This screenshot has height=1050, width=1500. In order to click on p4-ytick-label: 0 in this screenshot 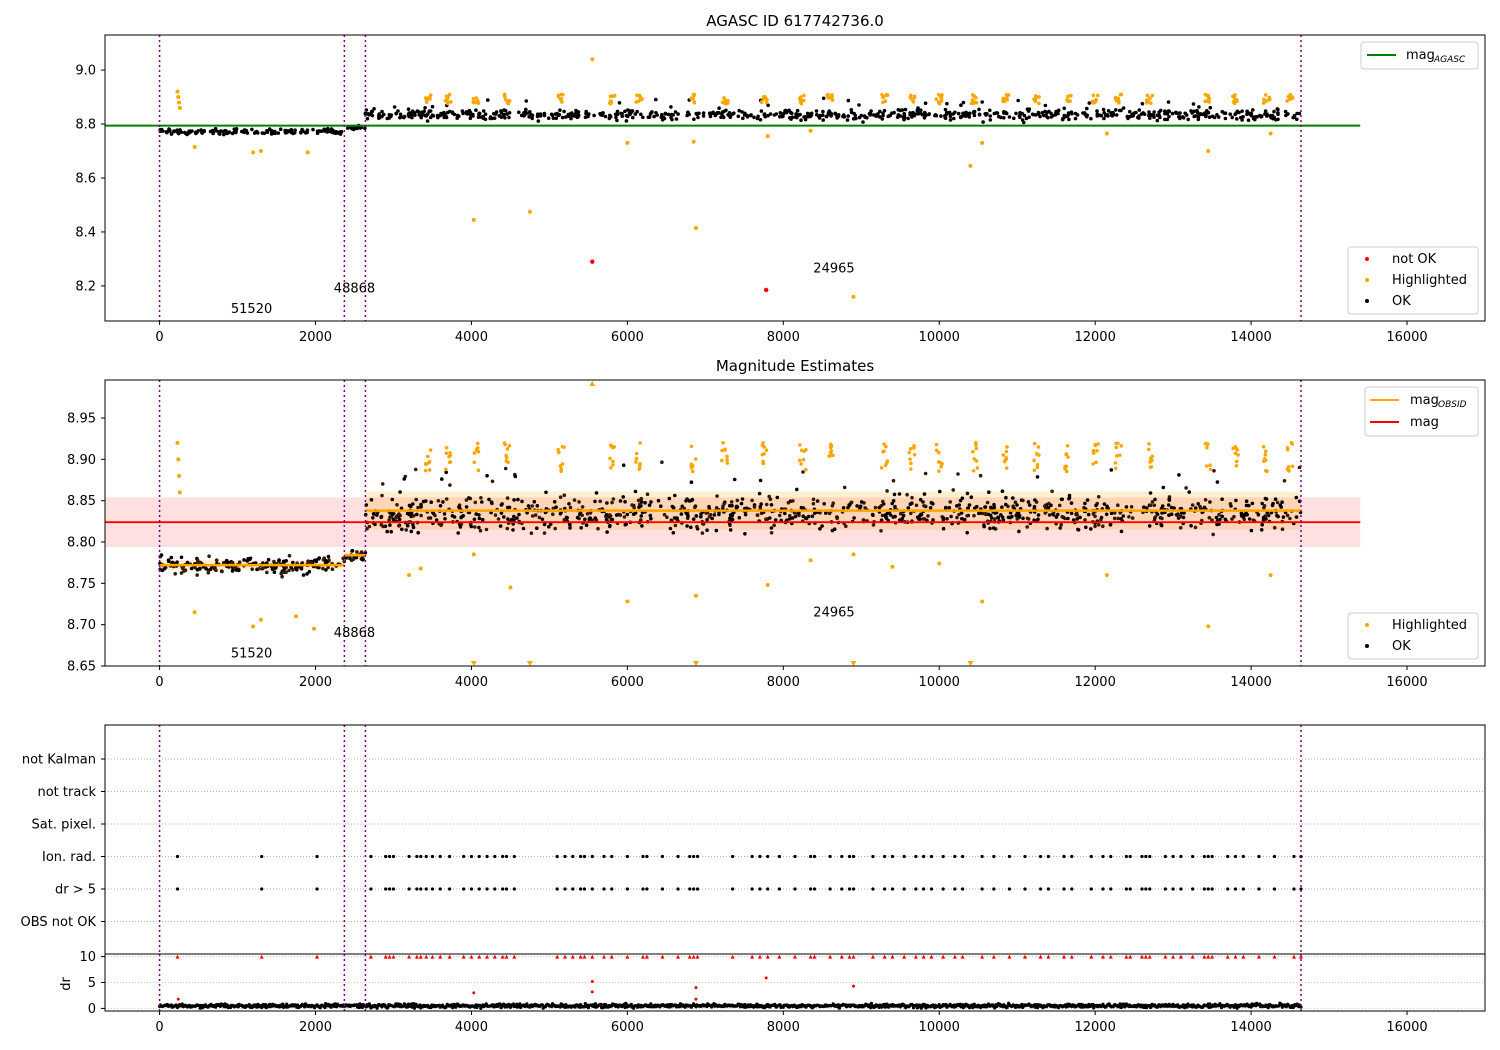, I will do `click(92, 1009)`.